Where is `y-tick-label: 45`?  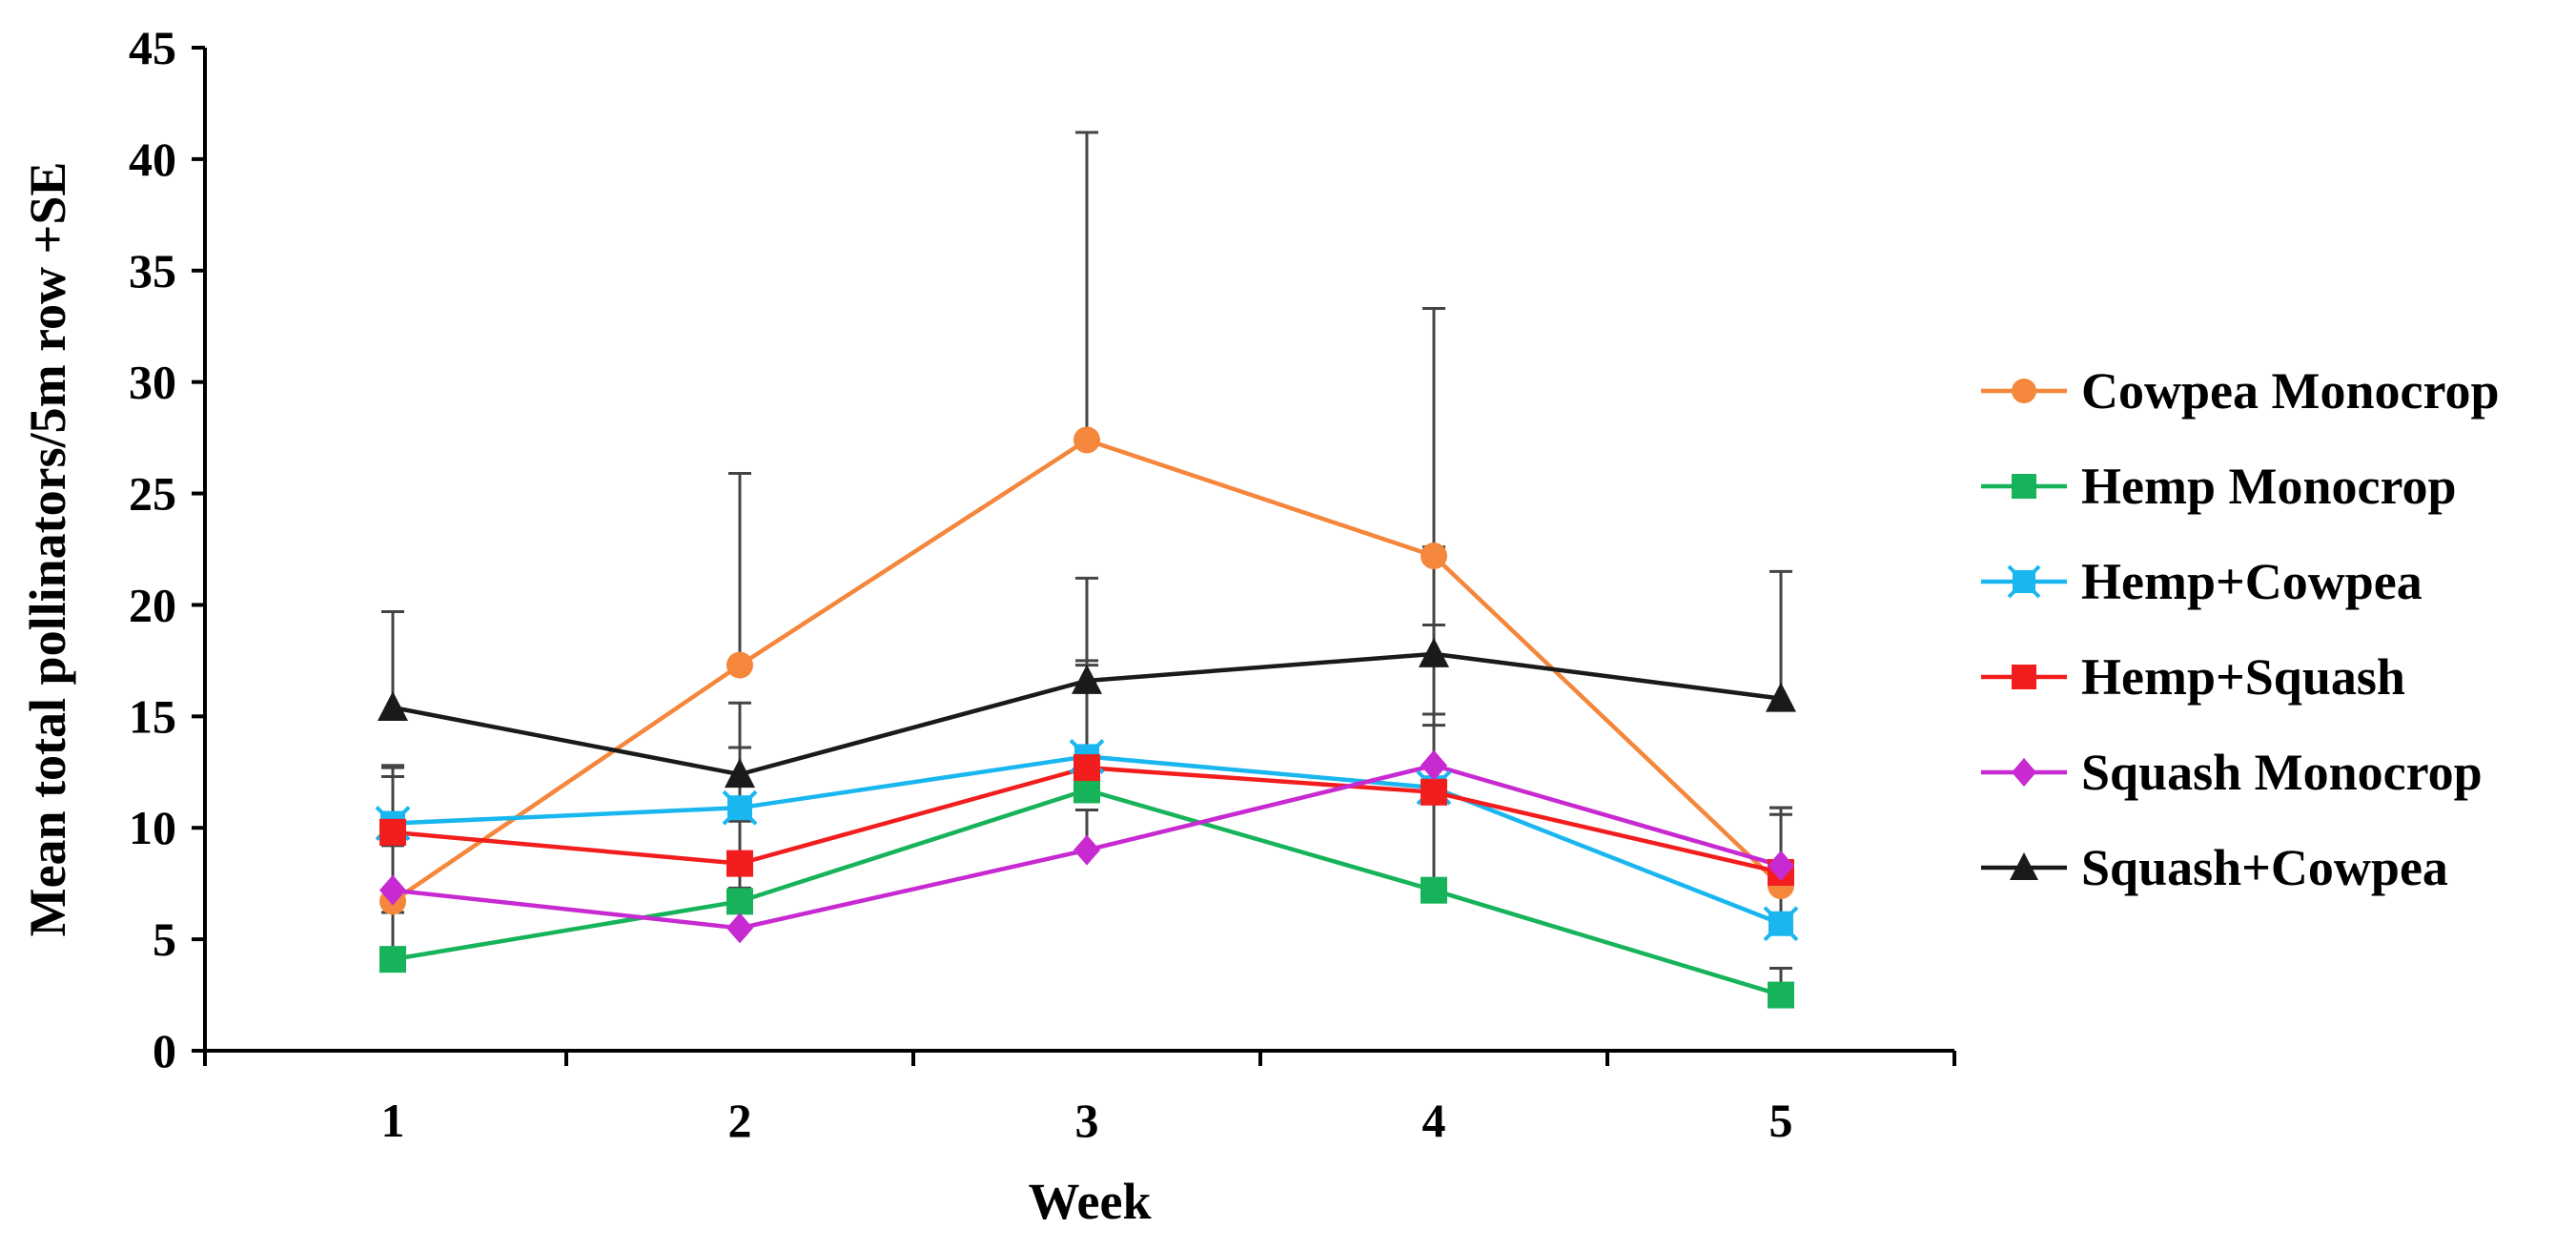 y-tick-label: 45 is located at coordinates (153, 47).